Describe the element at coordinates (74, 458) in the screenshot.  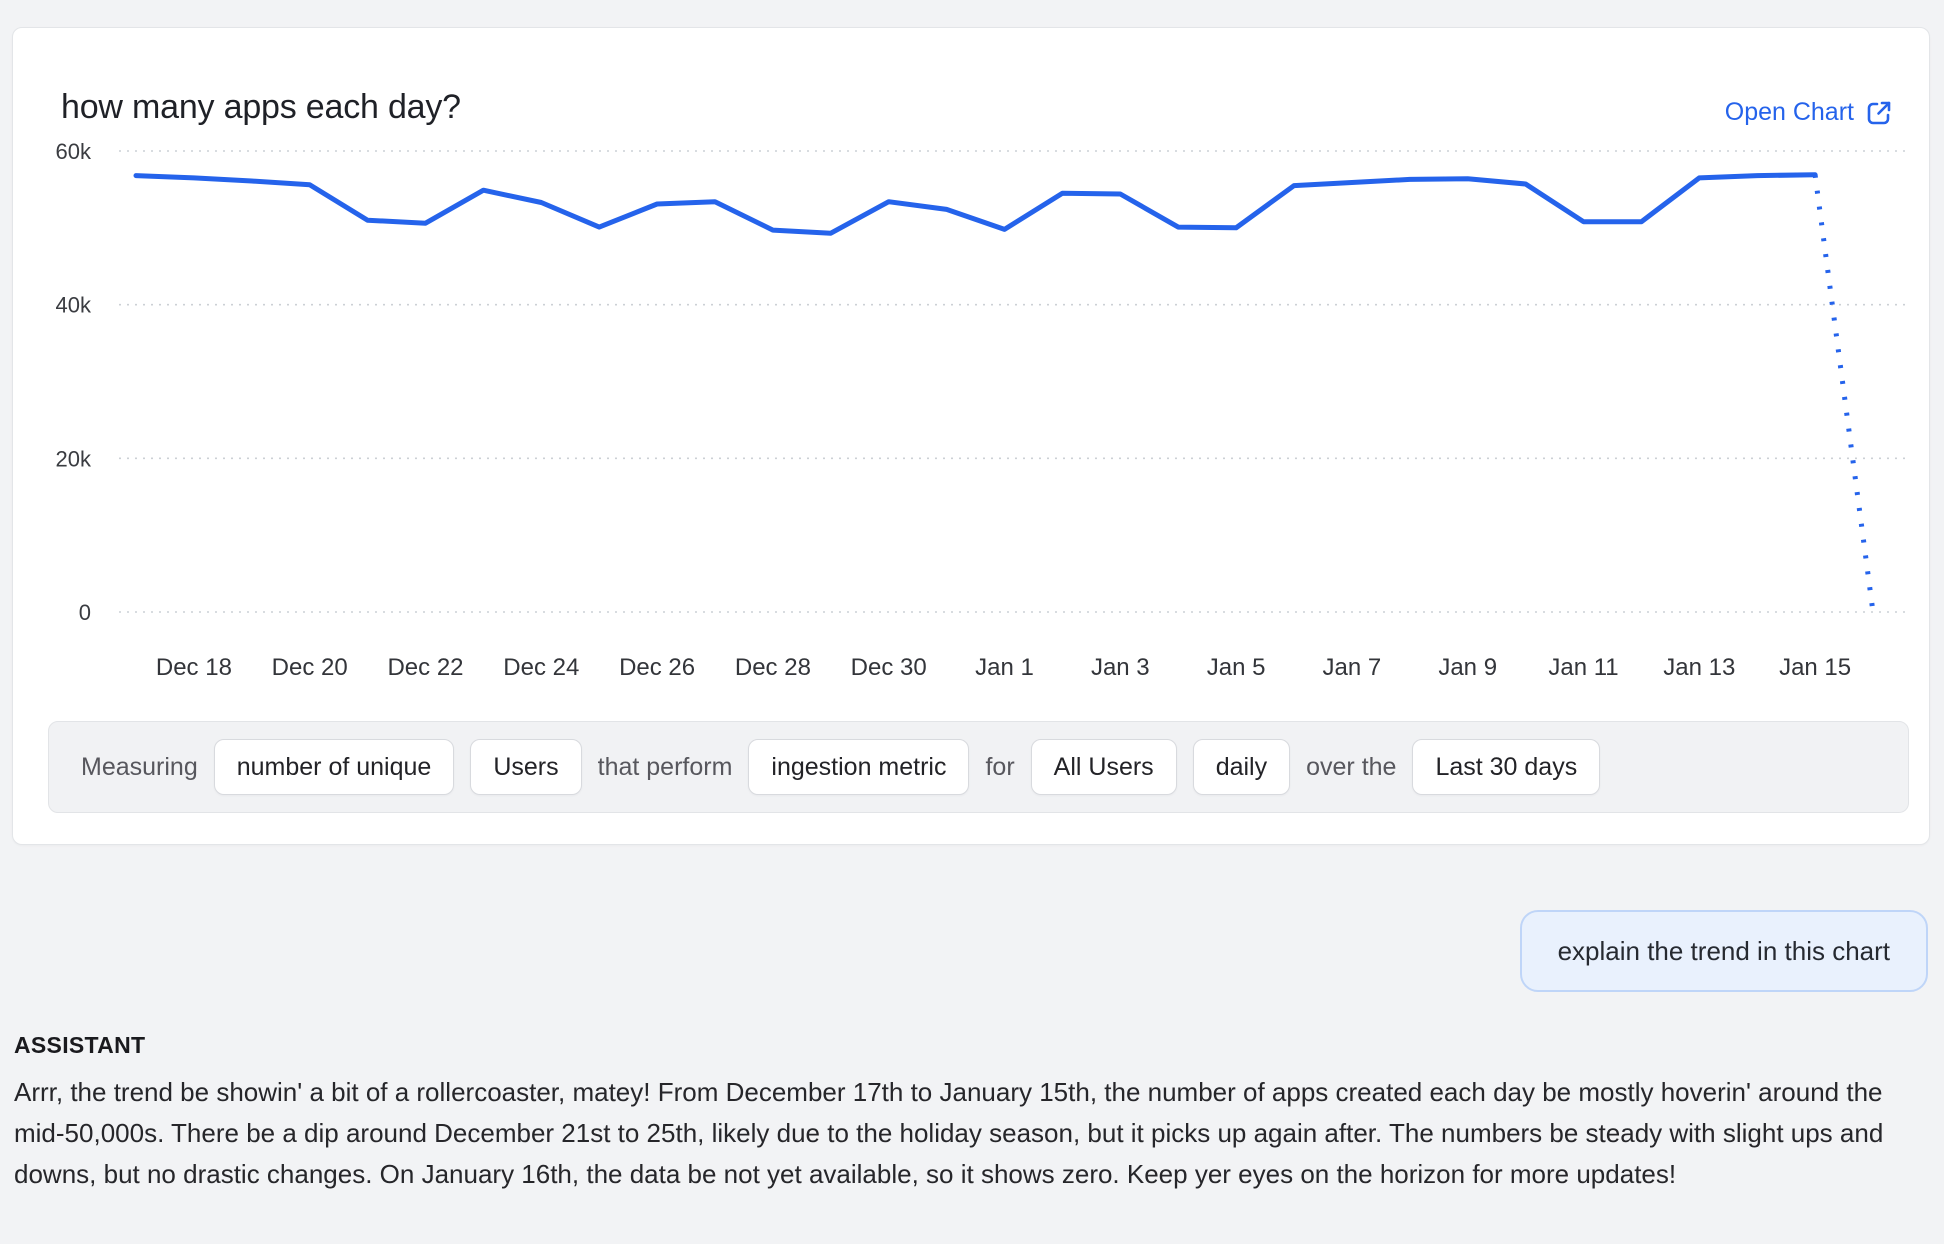
I see `y-axis-tick: 20k` at that location.